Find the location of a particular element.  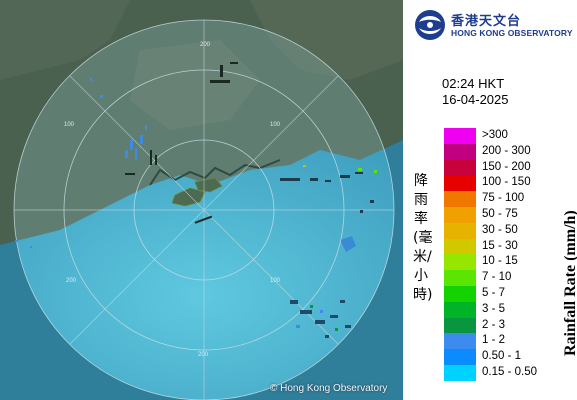

legend-row: 30 - 50 is located at coordinates (504, 230).